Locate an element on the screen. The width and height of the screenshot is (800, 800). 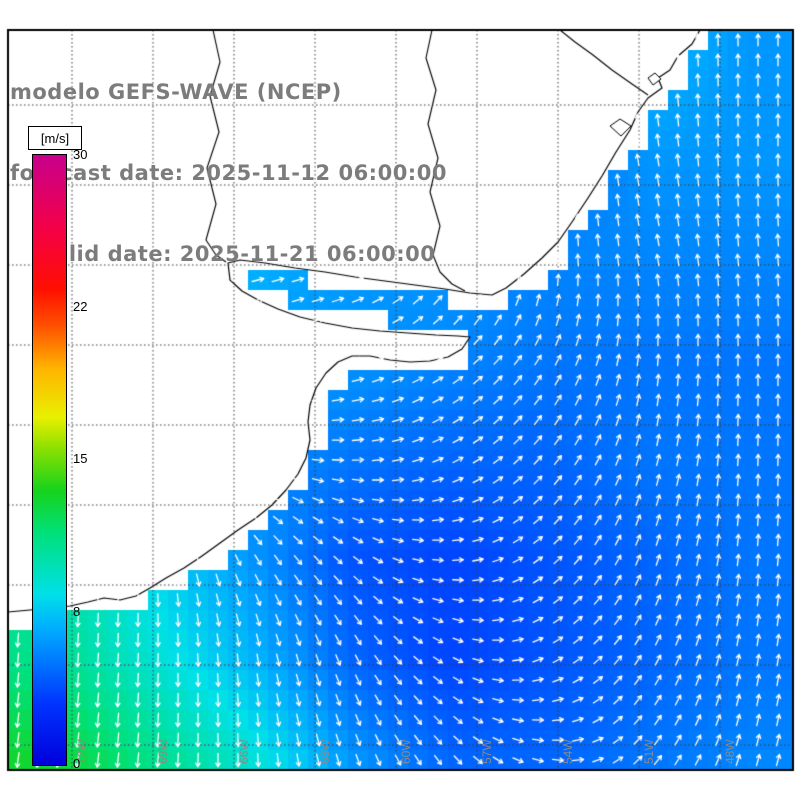
model-name-title: modelo GEFS-WAVE (NCEP) is located at coordinates (176, 92).